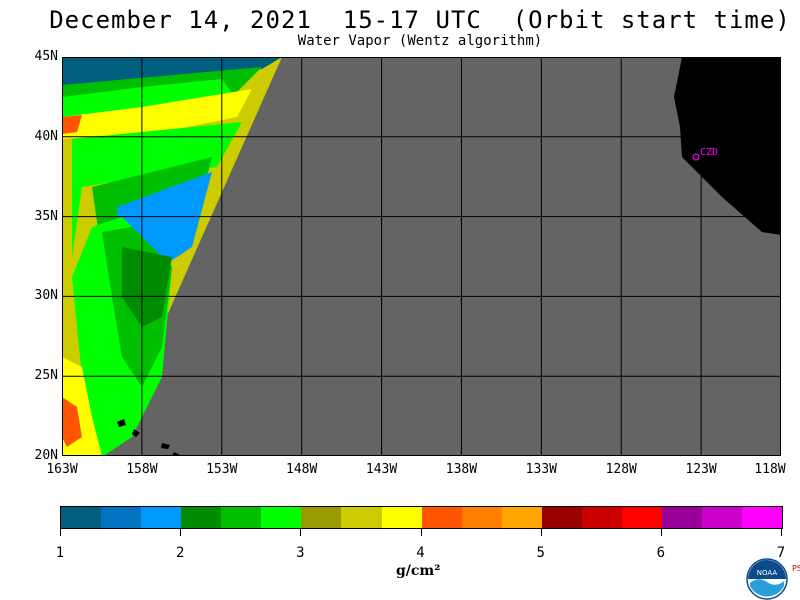 The width and height of the screenshot is (800, 600). Describe the element at coordinates (300, 553) in the screenshot. I see `colorbar-tick-label: 3` at that location.